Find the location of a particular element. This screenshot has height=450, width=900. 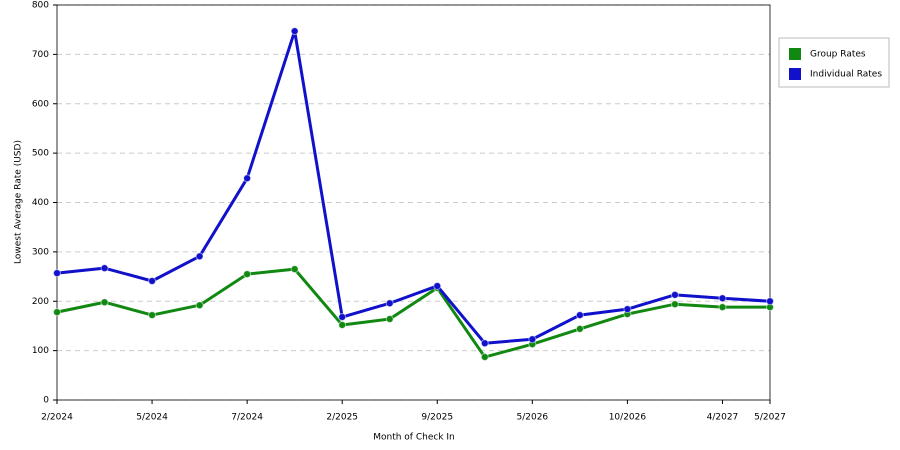

y-tick-label: 500 is located at coordinates (40, 154).